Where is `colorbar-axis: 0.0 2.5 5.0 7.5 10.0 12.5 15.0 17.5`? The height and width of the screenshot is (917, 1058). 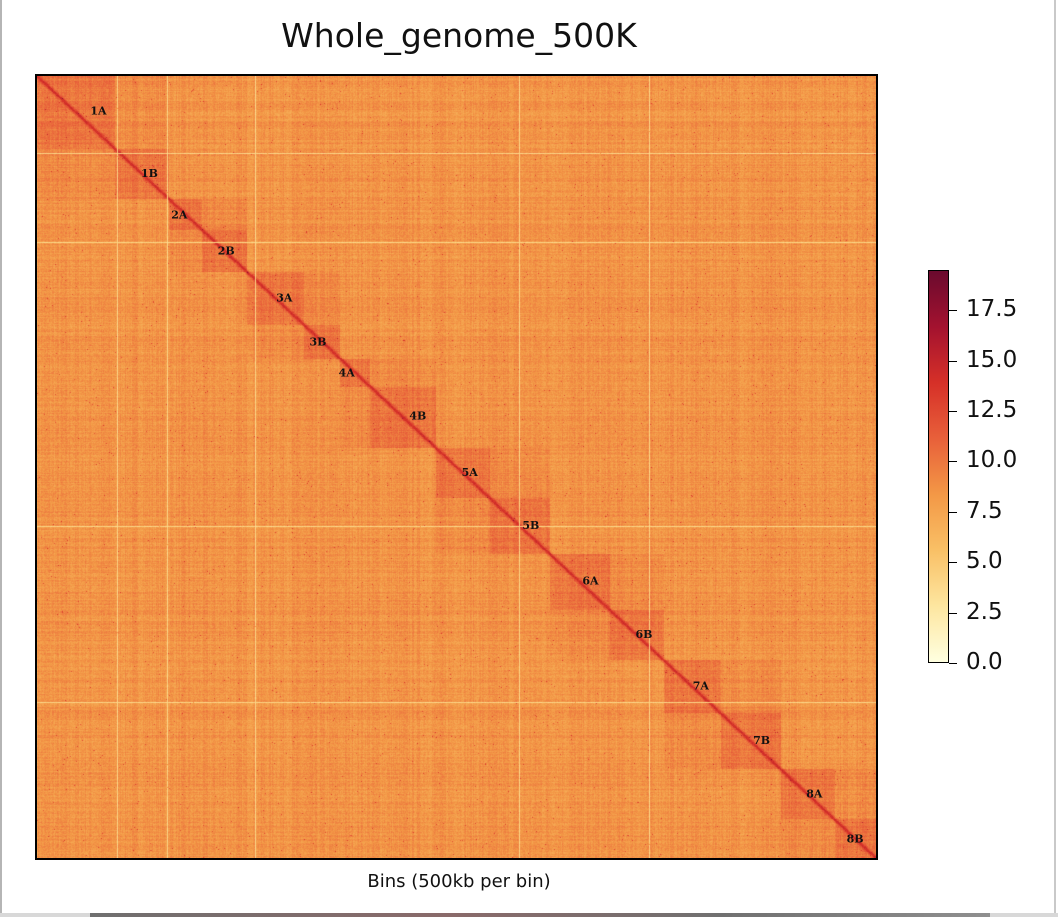 colorbar-axis: 0.0 2.5 5.0 7.5 10.0 12.5 15.0 17.5 is located at coordinates (999, 472).